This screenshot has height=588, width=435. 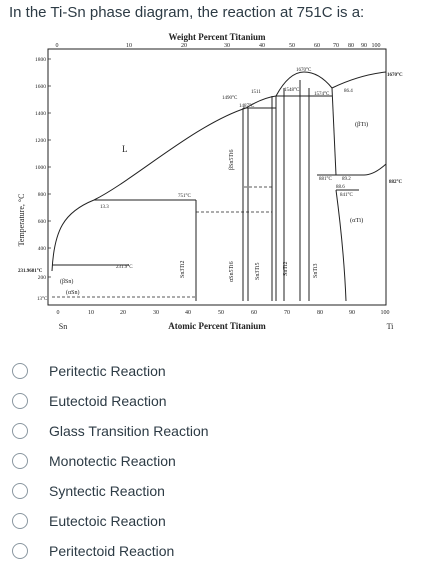 What do you see at coordinates (184, 196) in the screenshot?
I see `annot-751: 751°C` at bounding box center [184, 196].